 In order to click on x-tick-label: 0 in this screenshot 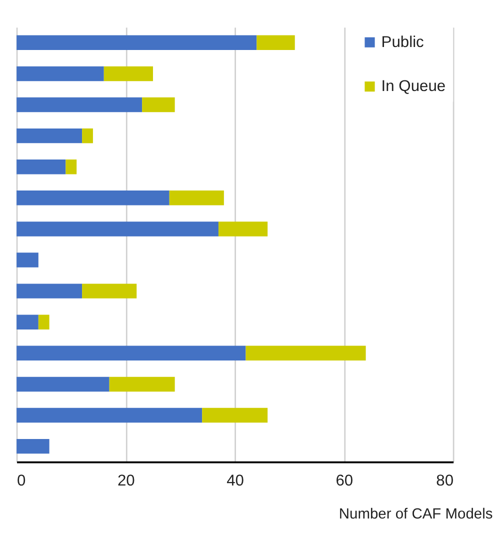, I will do `click(21, 481)`.